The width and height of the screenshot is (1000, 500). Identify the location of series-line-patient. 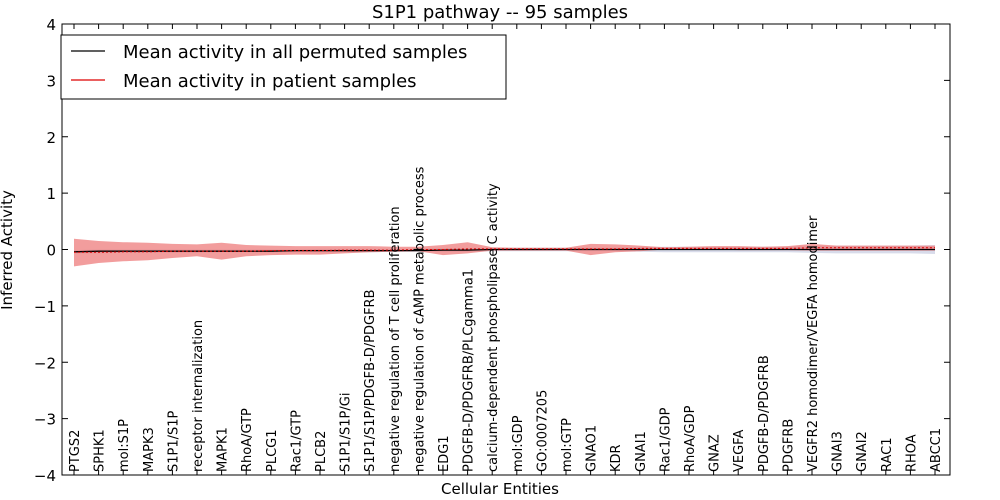
(504, 250).